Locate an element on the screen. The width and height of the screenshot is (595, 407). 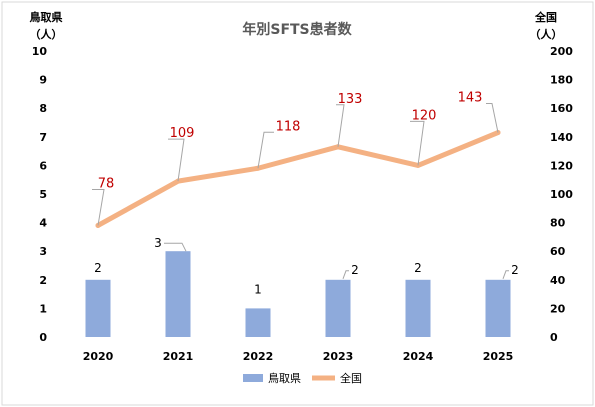
right-axis-tick-label: 160 is located at coordinates (561, 108).